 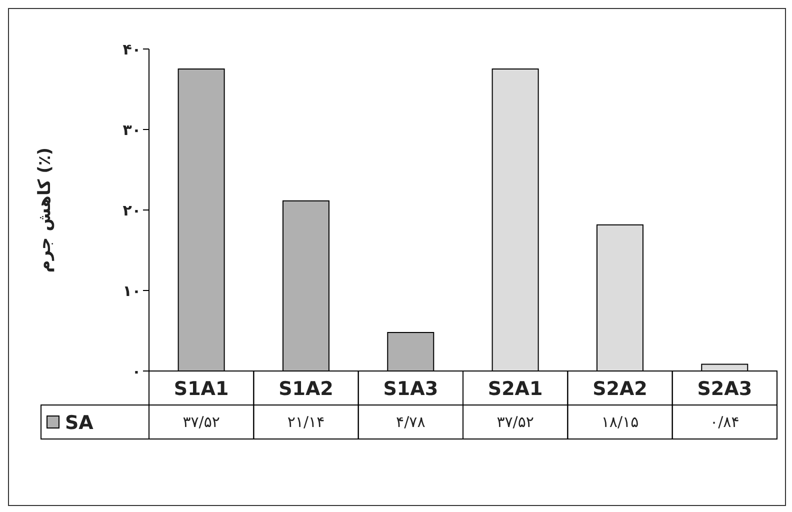 I want to click on data-label: ۱۸/۱۵, so click(x=620, y=422).